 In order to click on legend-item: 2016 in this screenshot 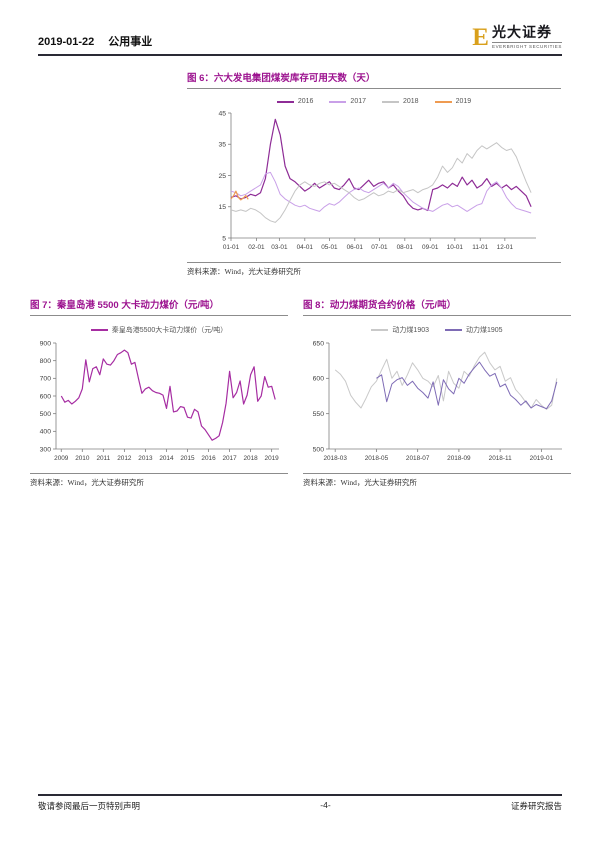, I will do `click(295, 101)`.